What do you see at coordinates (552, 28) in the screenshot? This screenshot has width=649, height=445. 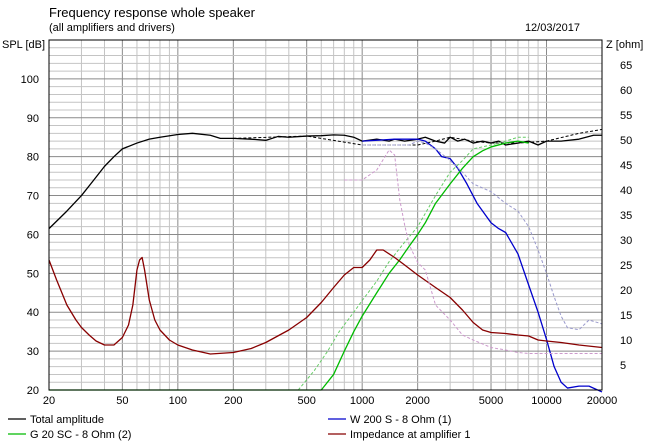 I see `chart-date: 12/03/2017` at bounding box center [552, 28].